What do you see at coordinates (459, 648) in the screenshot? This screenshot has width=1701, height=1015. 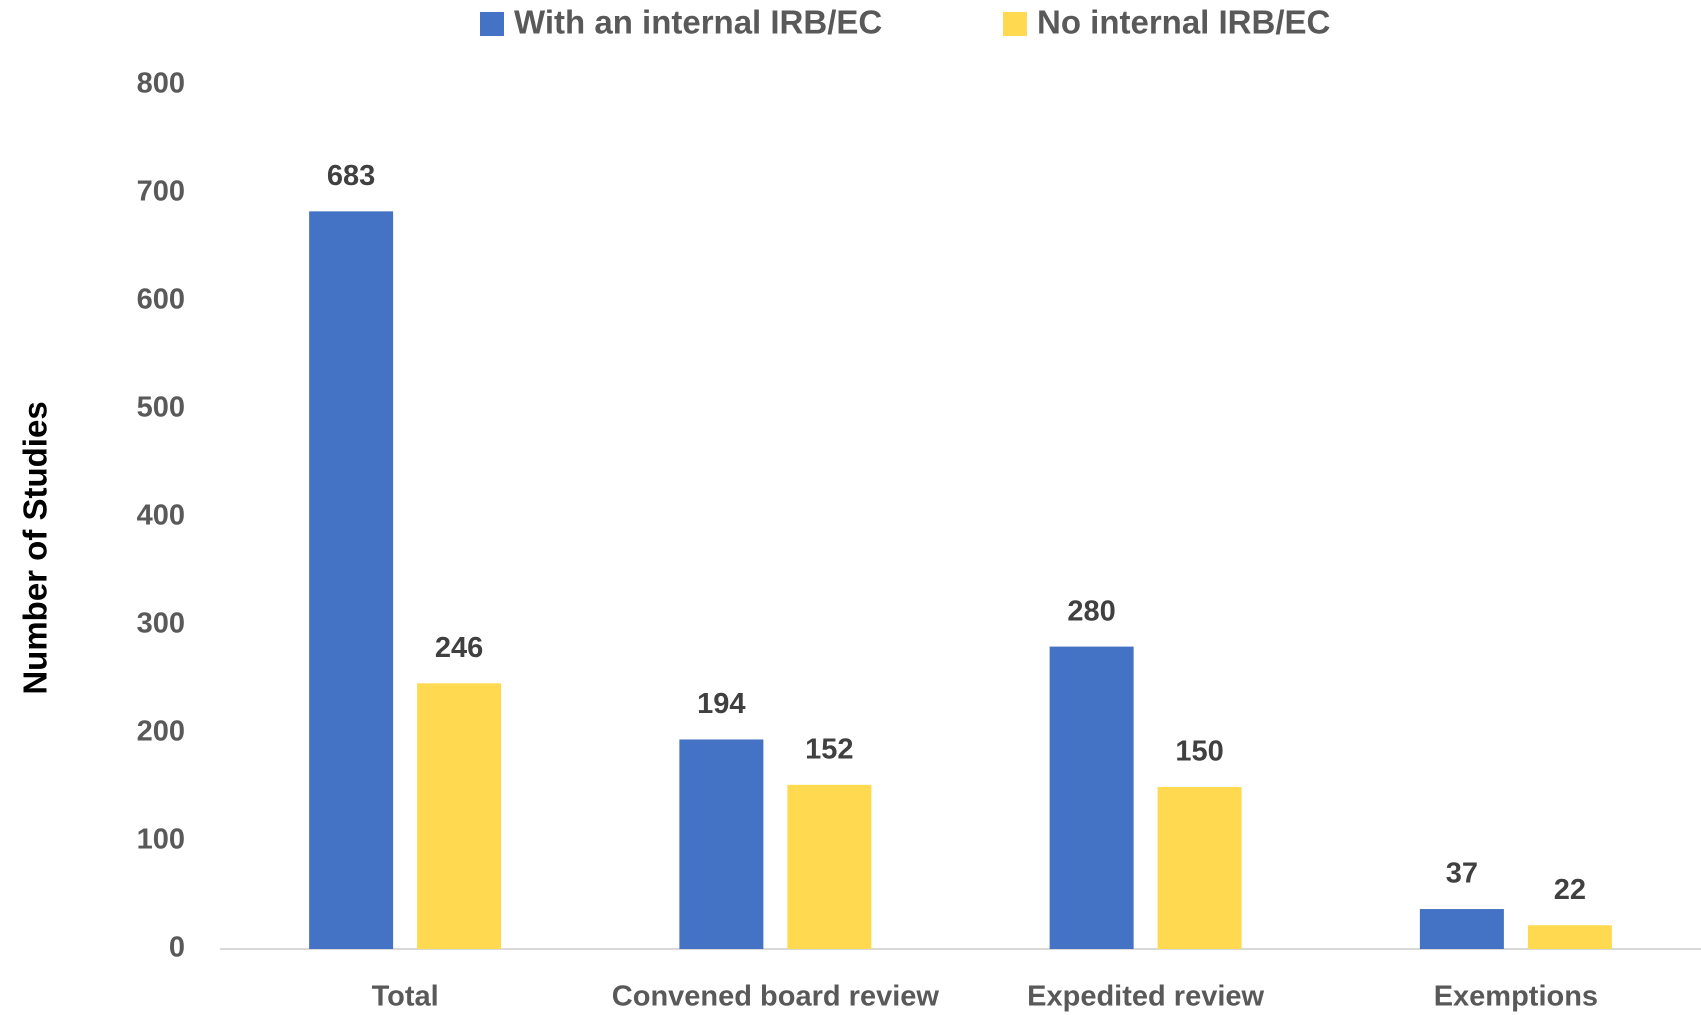 I see `data-label: 246` at bounding box center [459, 648].